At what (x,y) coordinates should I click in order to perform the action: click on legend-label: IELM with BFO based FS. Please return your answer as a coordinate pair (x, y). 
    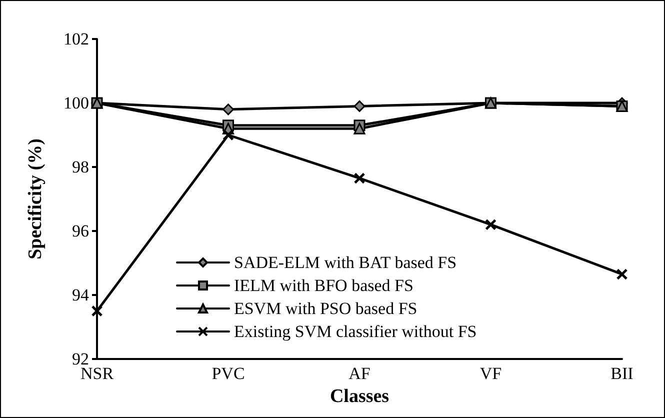
    Looking at the image, I should click on (324, 285).